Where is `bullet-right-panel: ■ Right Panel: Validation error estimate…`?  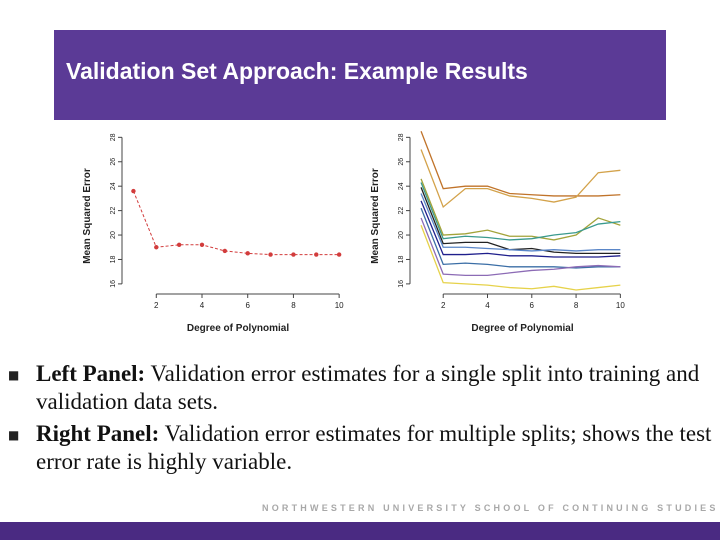
bullet-right-panel: ■ Right Panel: Validation error estimate… is located at coordinates (361, 448).